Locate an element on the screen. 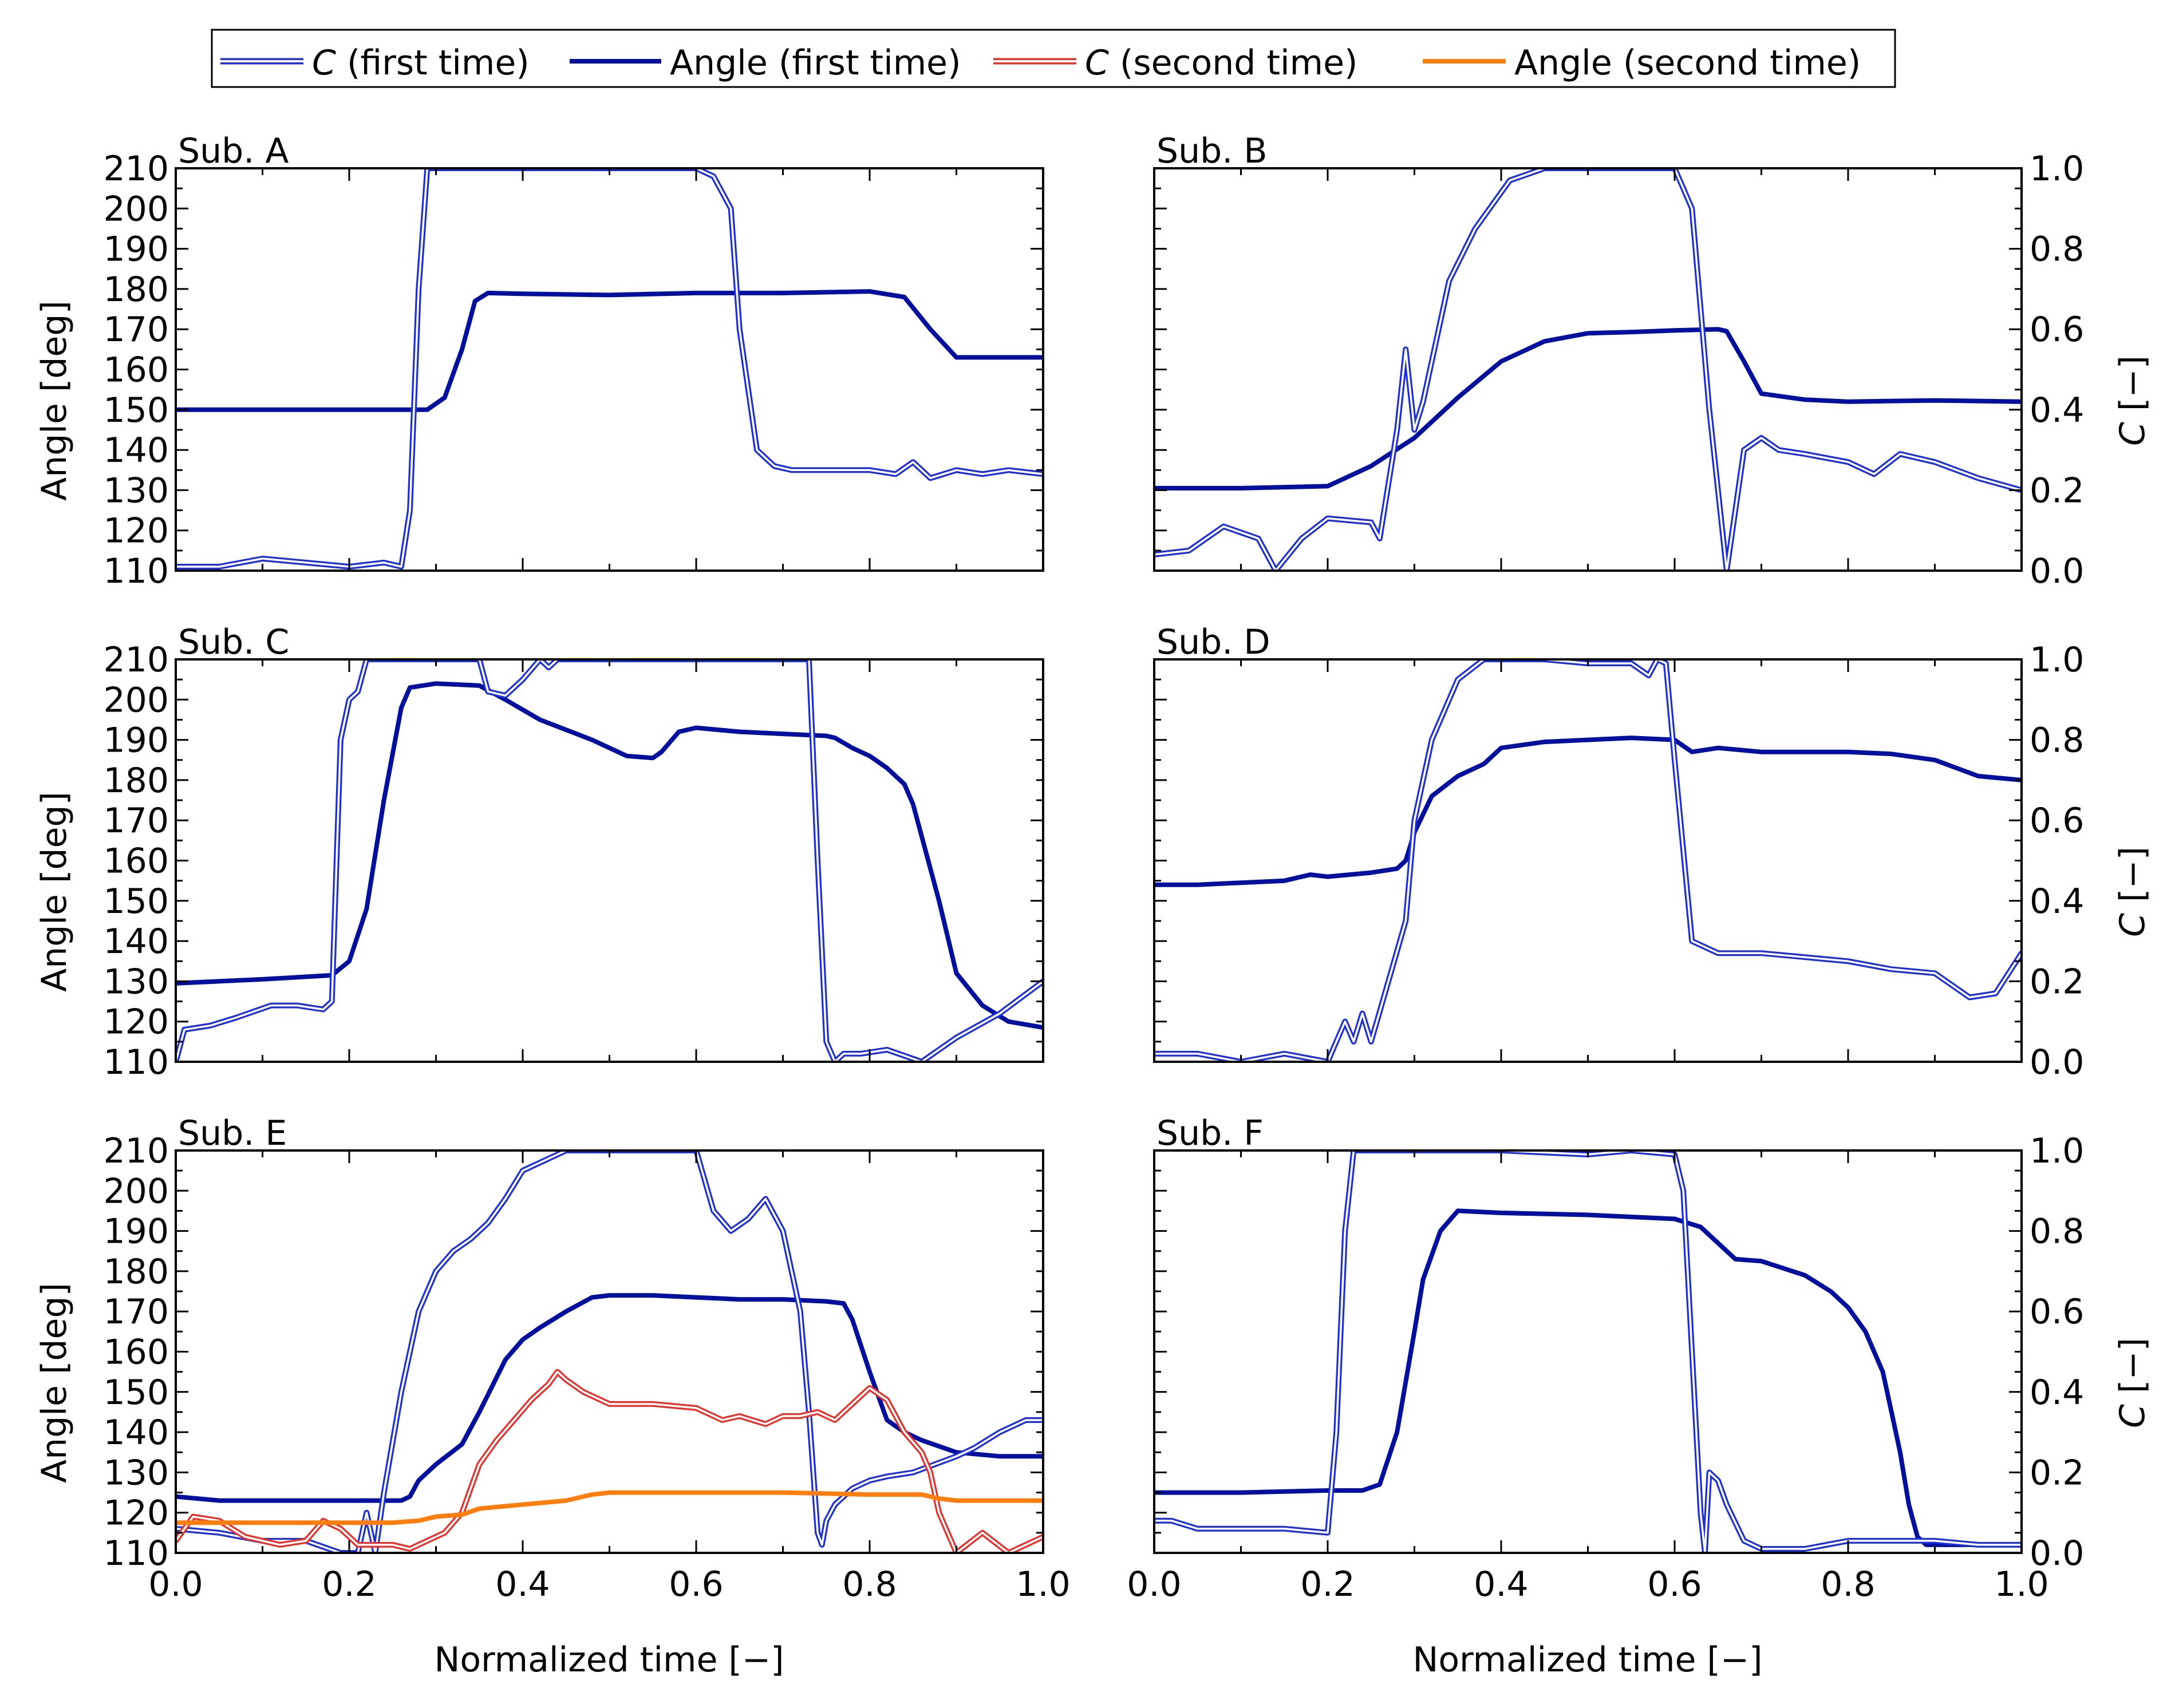 This screenshot has height=1708, width=2171. svg-text: C (second time) is located at coordinates (1221, 63).